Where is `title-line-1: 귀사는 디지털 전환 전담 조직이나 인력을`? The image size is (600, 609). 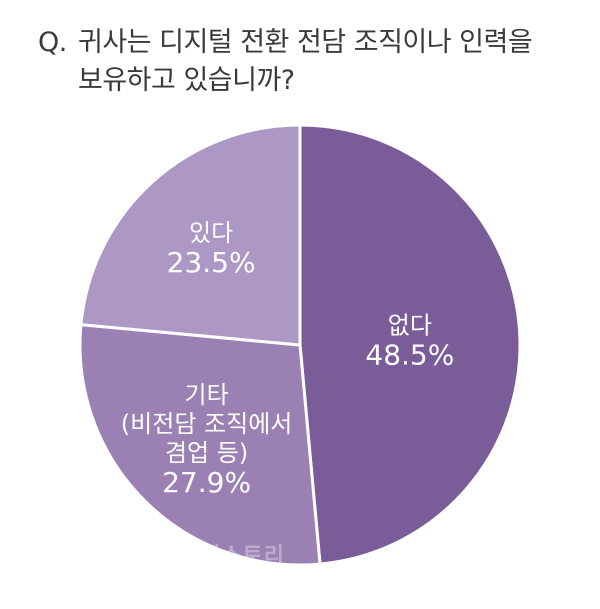 title-line-1: 귀사는 디지털 전환 전담 조직이나 인력을 is located at coordinates (305, 42).